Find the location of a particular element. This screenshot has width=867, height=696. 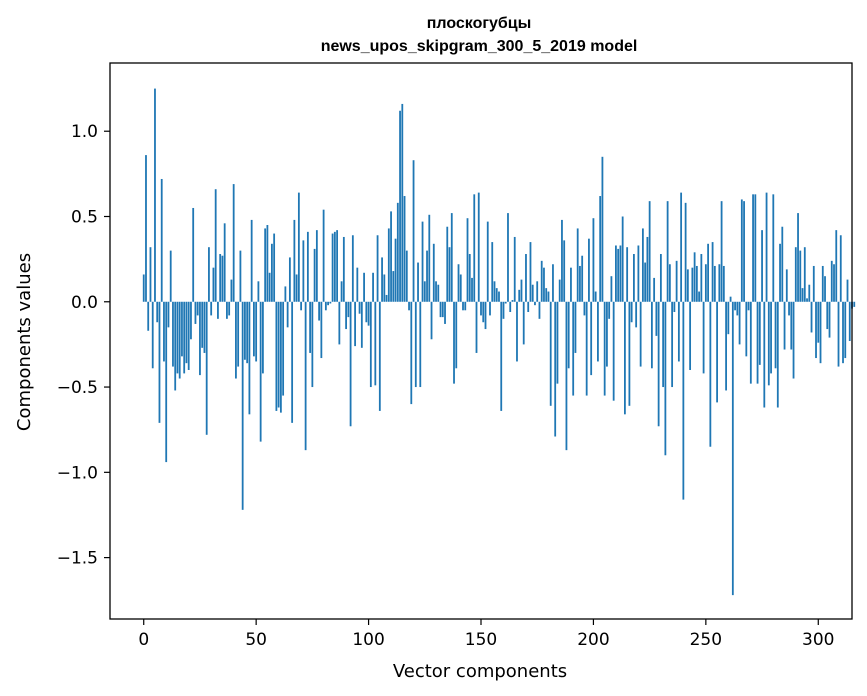

x-tick-label: 200 is located at coordinates (593, 640).